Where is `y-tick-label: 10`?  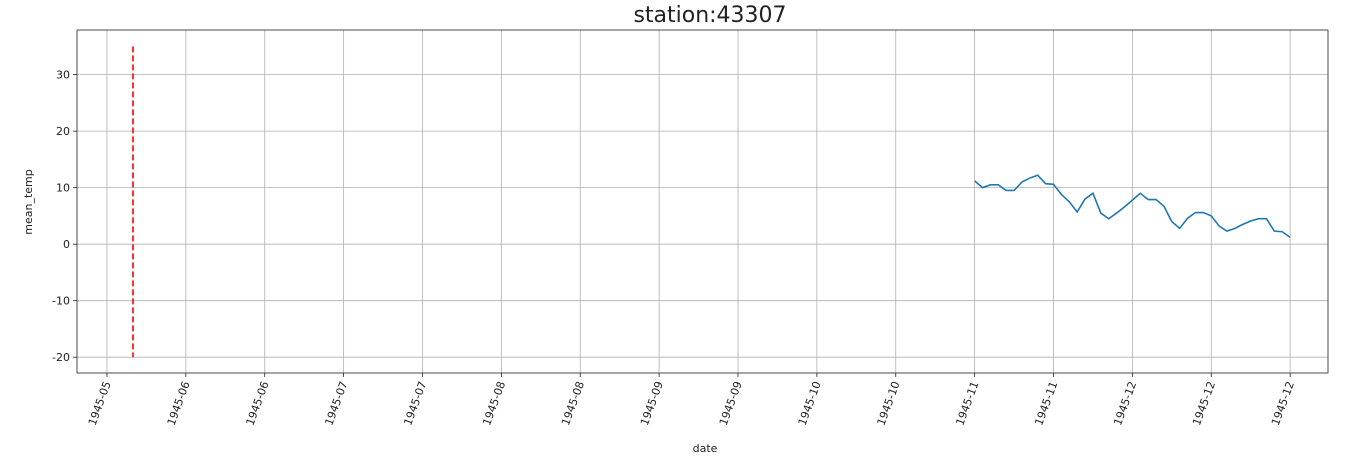 y-tick-label: 10 is located at coordinates (63, 188).